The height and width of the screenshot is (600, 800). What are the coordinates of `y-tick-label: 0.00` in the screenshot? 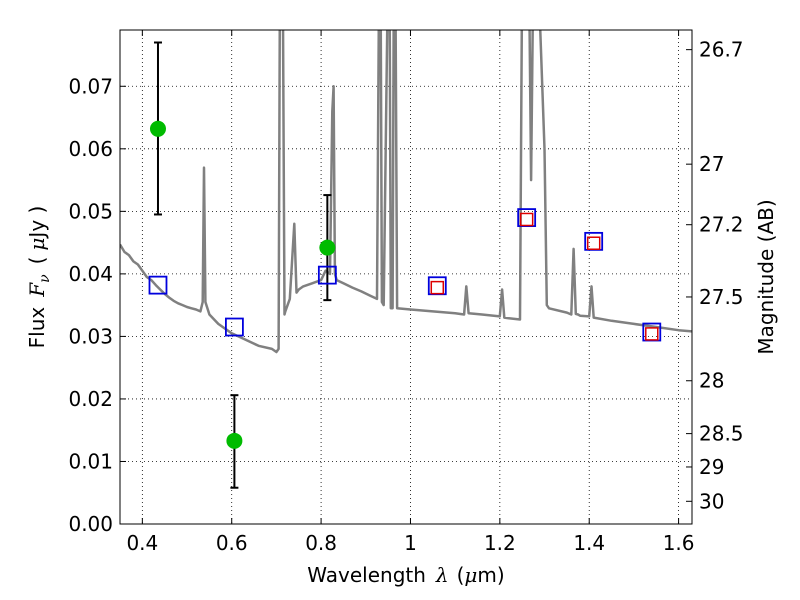 It's located at (90, 524).